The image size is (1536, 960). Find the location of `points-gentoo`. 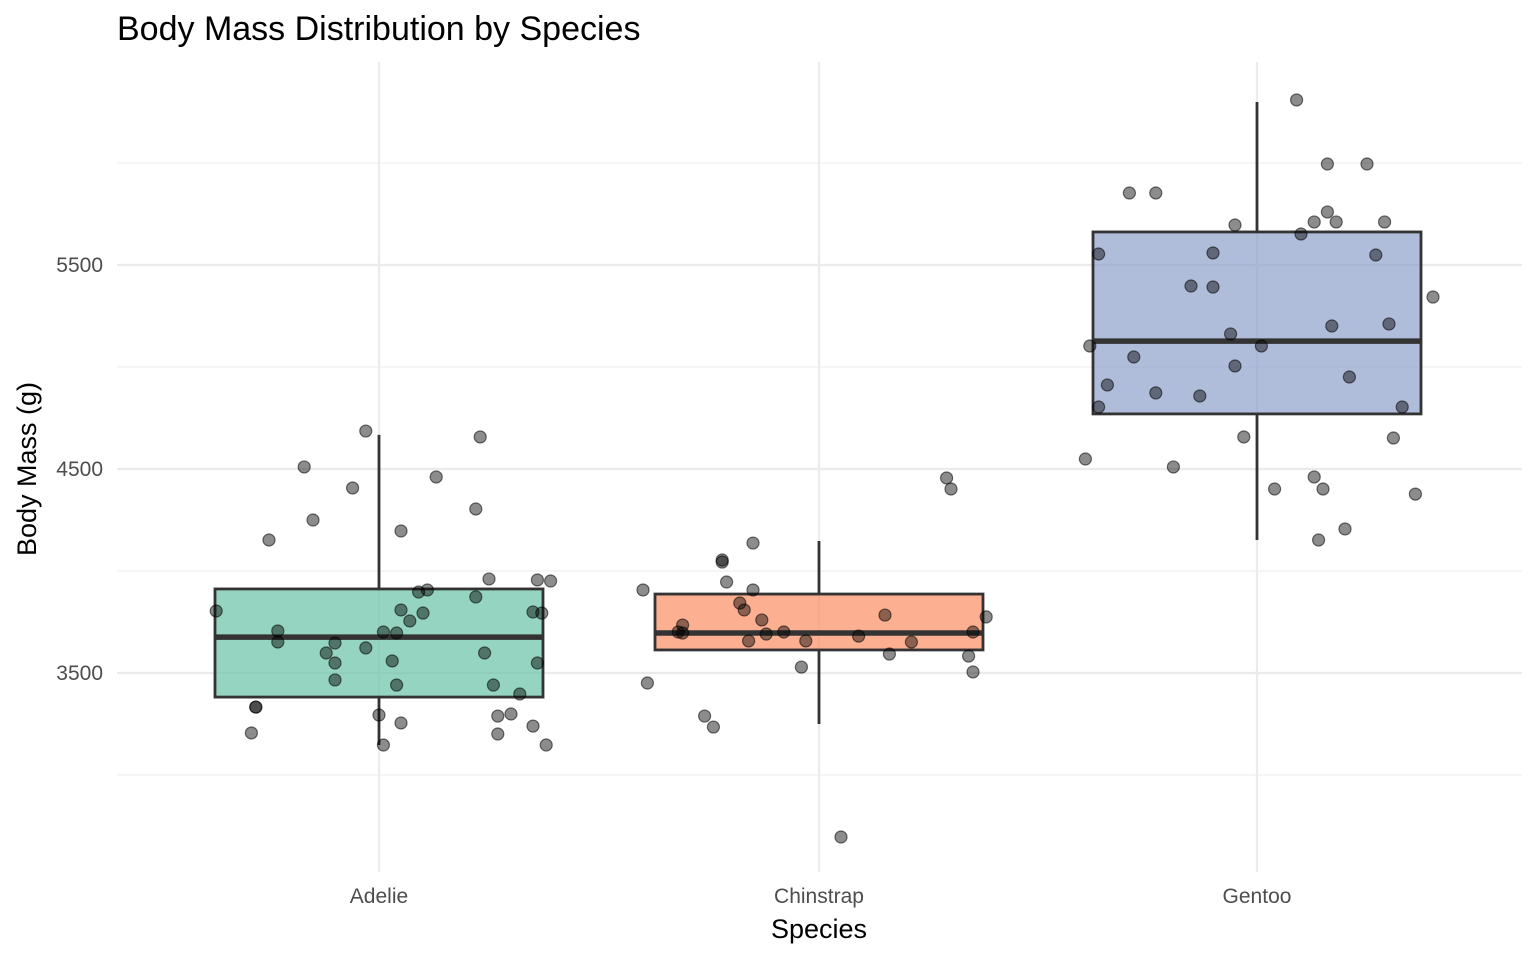

points-gentoo is located at coordinates (1259, 320).